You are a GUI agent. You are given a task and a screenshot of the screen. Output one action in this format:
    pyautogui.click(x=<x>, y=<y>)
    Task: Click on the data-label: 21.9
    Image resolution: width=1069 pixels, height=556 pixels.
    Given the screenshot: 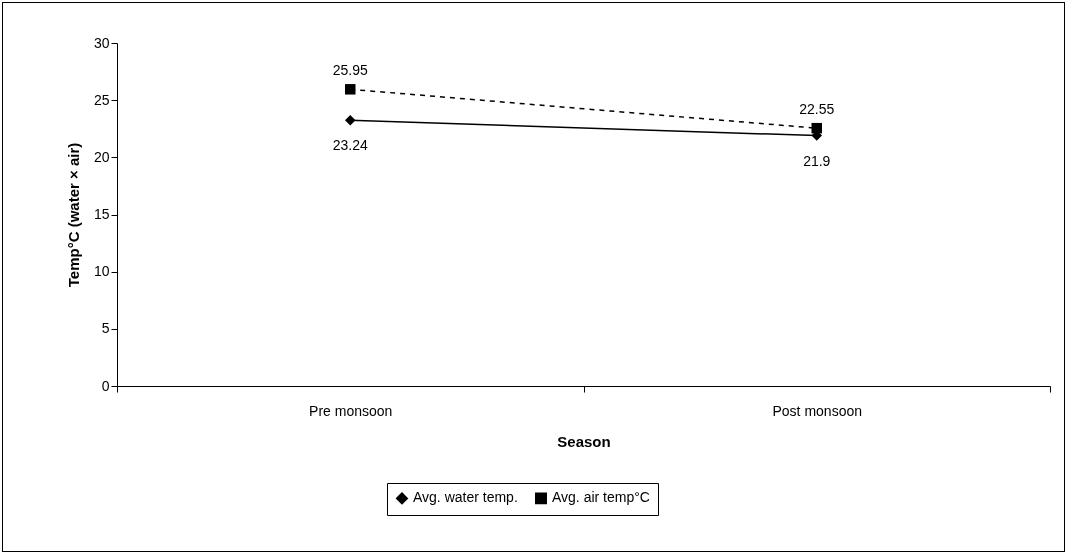 What is the action you would take?
    pyautogui.click(x=817, y=160)
    